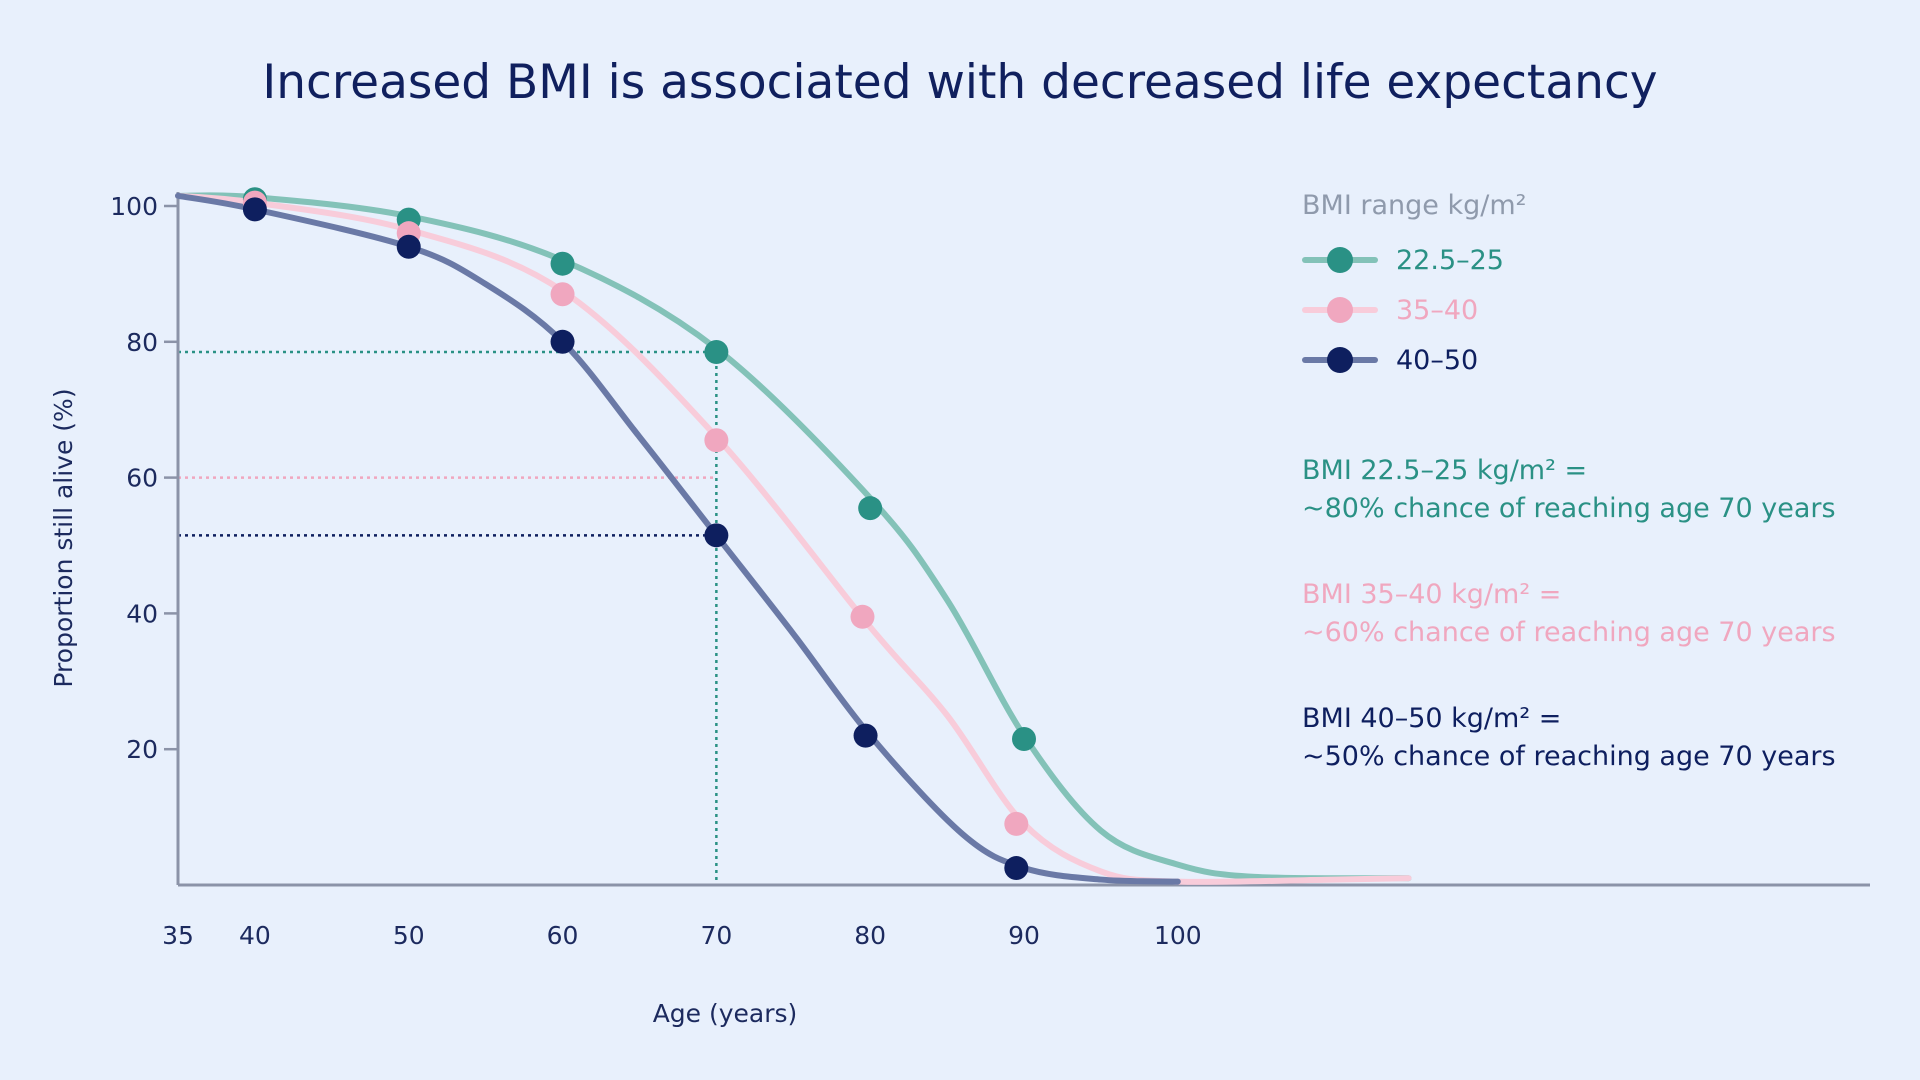 The width and height of the screenshot is (1920, 1080). What do you see at coordinates (1414, 205) in the screenshot?
I see `legend-title: BMI range kg/m²` at bounding box center [1414, 205].